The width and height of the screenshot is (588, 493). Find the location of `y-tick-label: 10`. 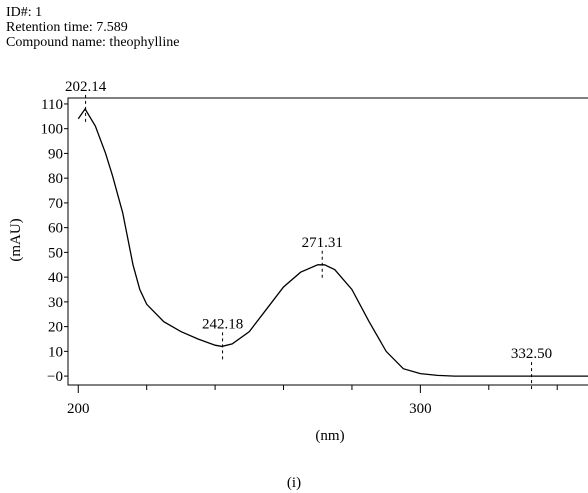

y-tick-label: 10 is located at coordinates (55, 352).